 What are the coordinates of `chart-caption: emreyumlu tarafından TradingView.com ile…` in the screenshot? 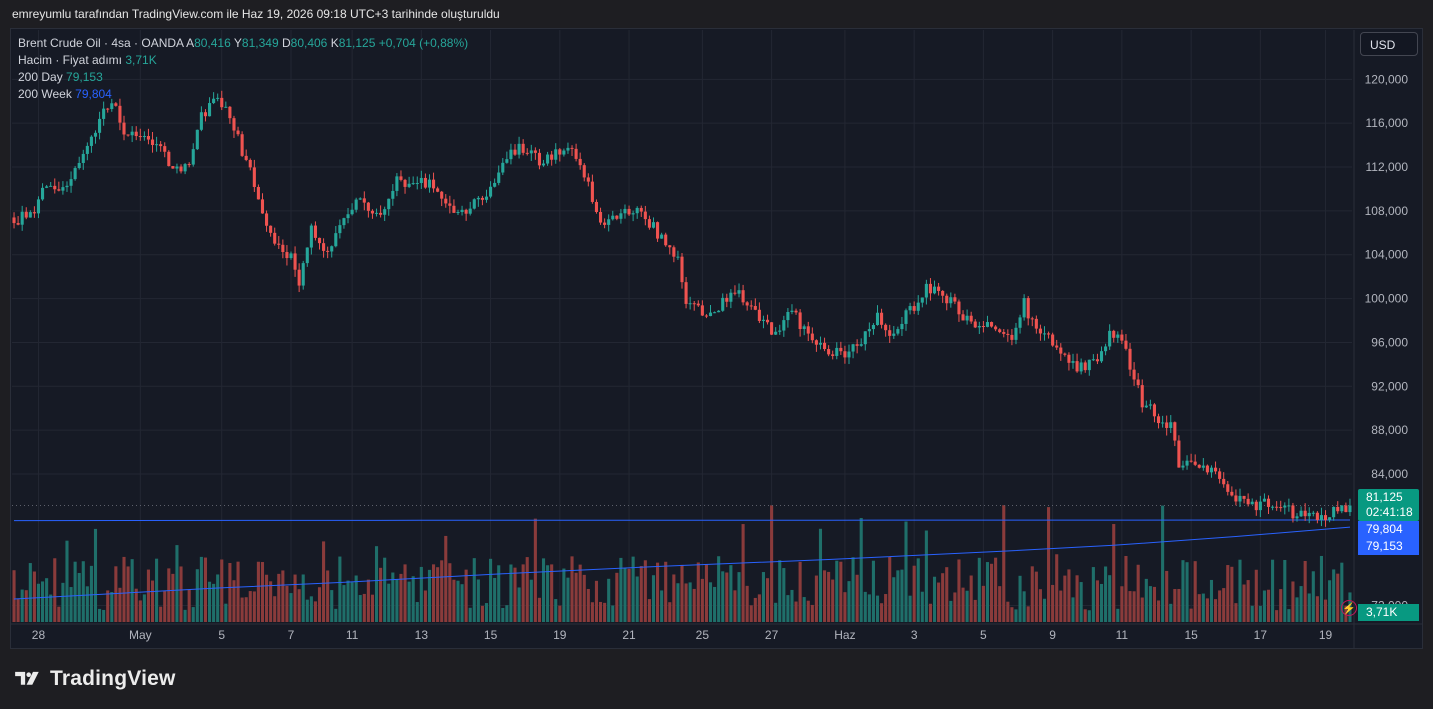 It's located at (256, 14).